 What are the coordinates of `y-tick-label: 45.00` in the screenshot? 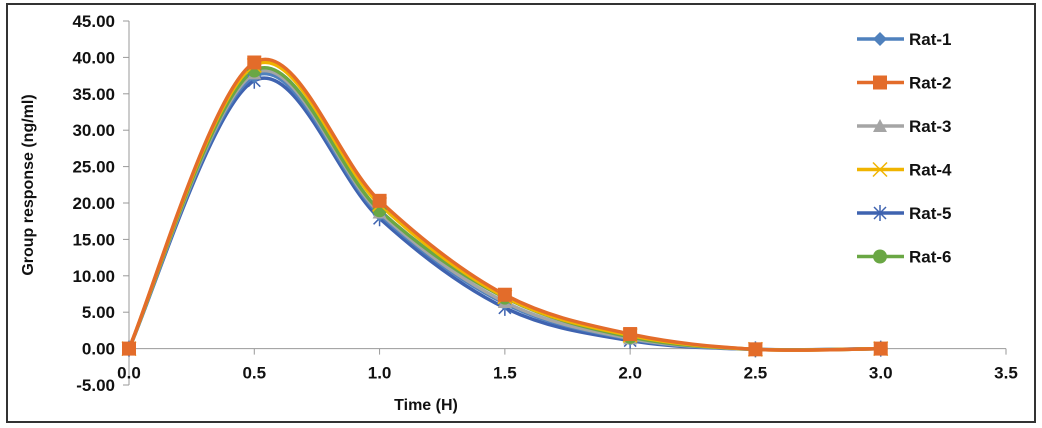 It's located at (93, 21).